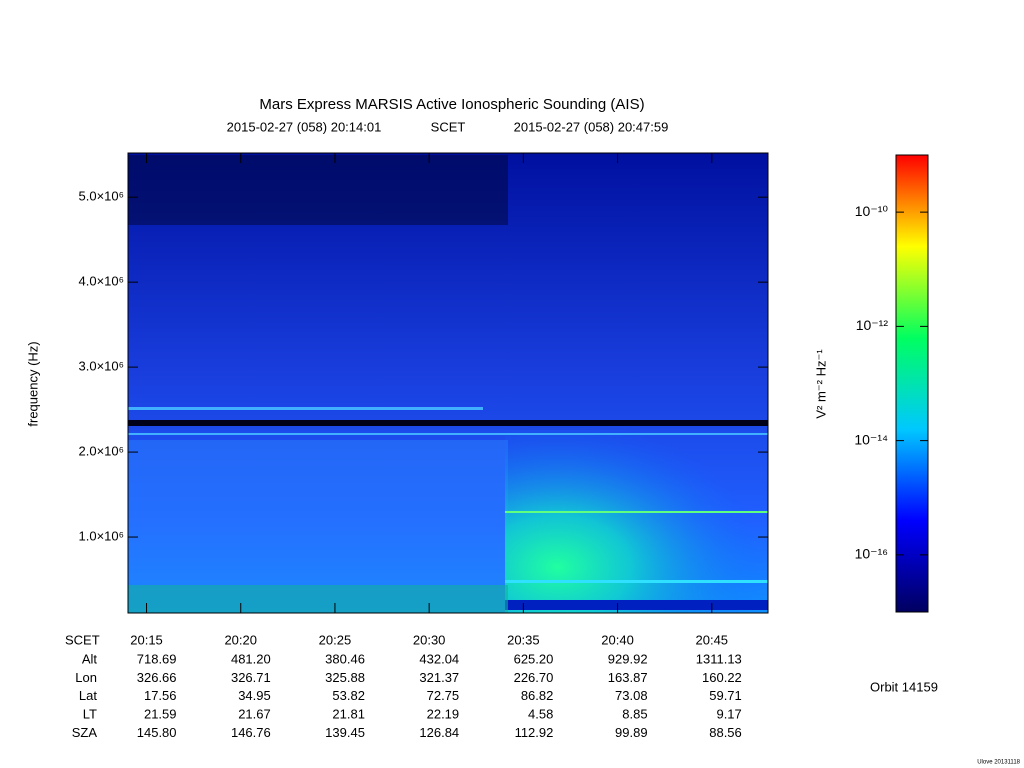 Image resolution: width=1024 pixels, height=768 pixels. I want to click on colorbar-tick-label: 10⁻¹², so click(872, 325).